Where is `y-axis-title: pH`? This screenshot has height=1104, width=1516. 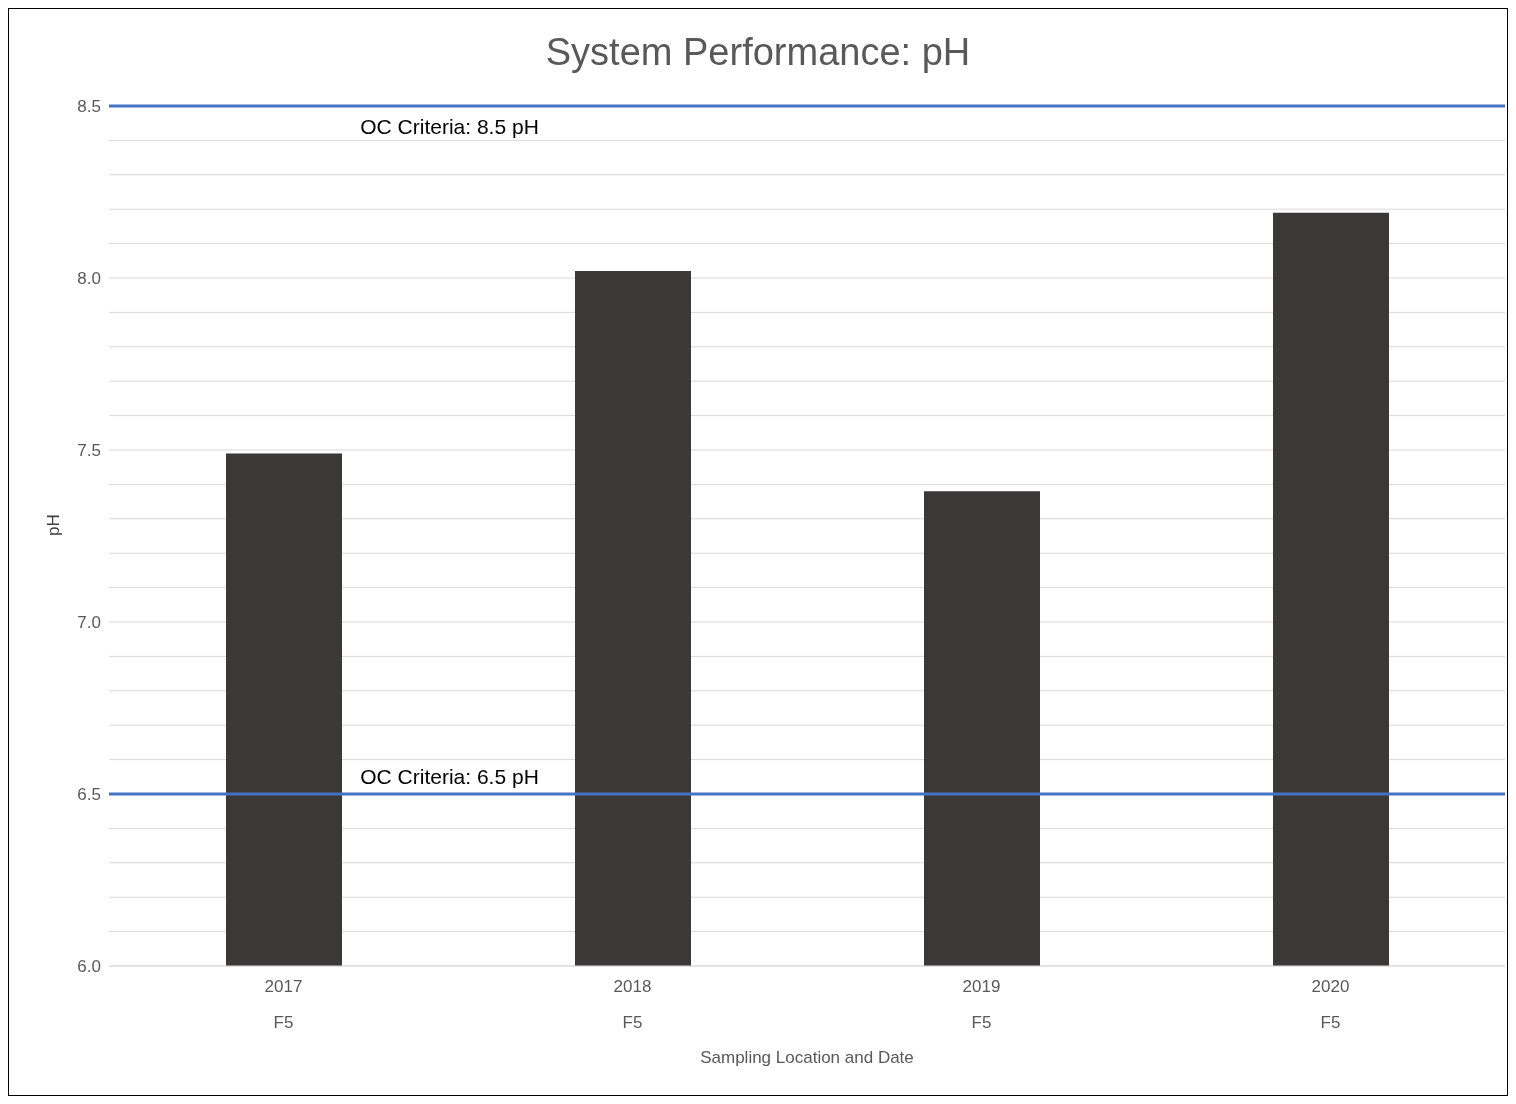
y-axis-title: pH is located at coordinates (54, 525).